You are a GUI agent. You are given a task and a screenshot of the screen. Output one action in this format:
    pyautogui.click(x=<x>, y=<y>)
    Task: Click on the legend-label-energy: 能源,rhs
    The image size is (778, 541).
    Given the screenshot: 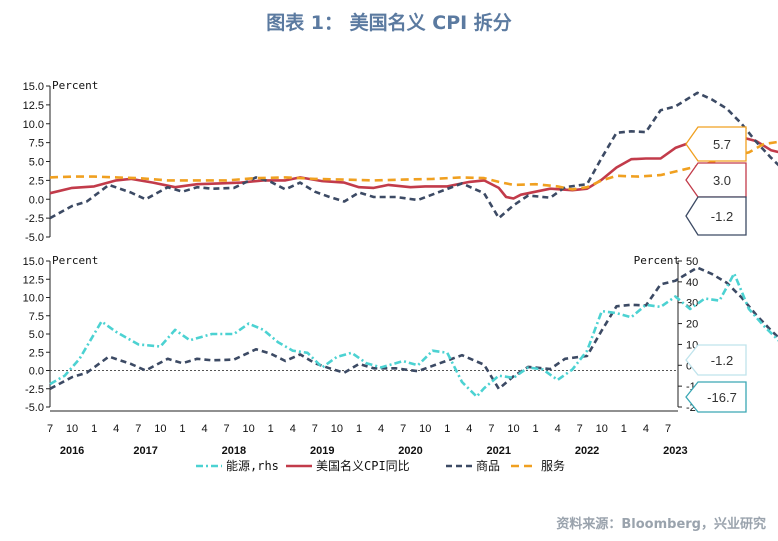 What is the action you would take?
    pyautogui.click(x=252, y=466)
    